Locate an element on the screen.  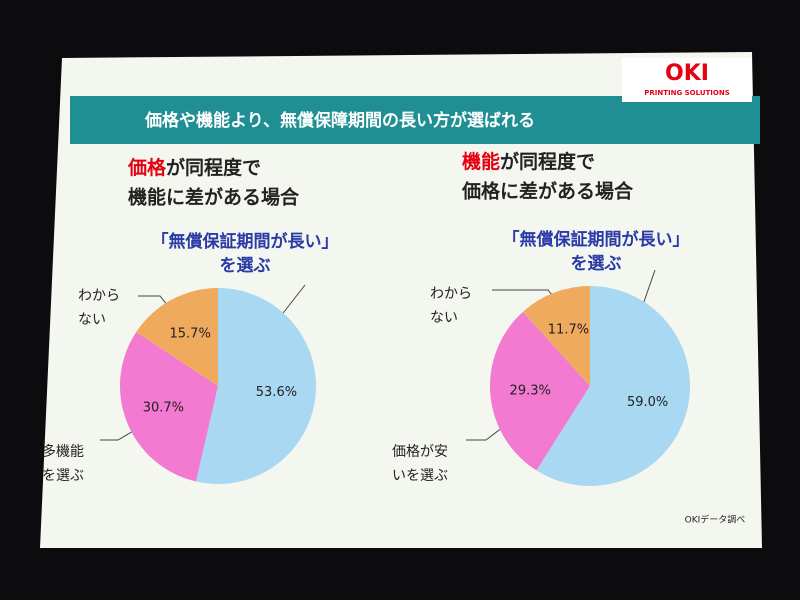
slide-title: 価格や機能より、無償保障期間の長い方が選ばれる is located at coordinates (339, 120).